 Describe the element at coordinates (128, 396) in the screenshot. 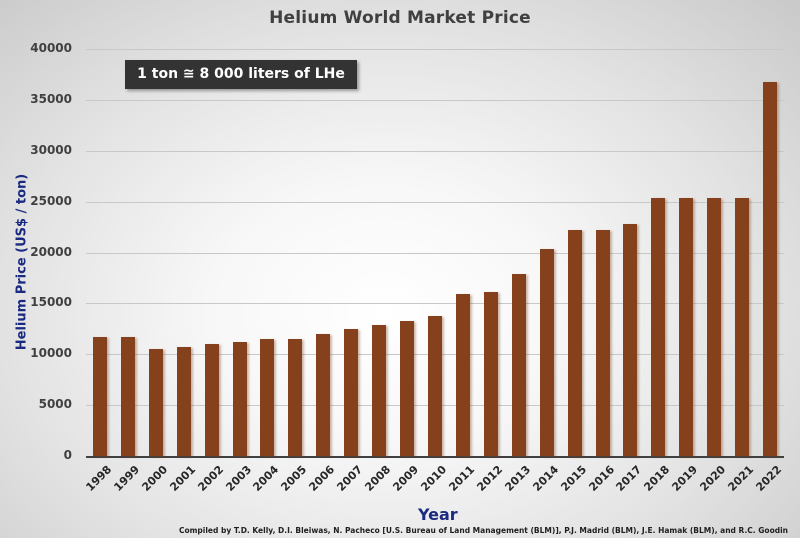

I see `bar-1999` at that location.